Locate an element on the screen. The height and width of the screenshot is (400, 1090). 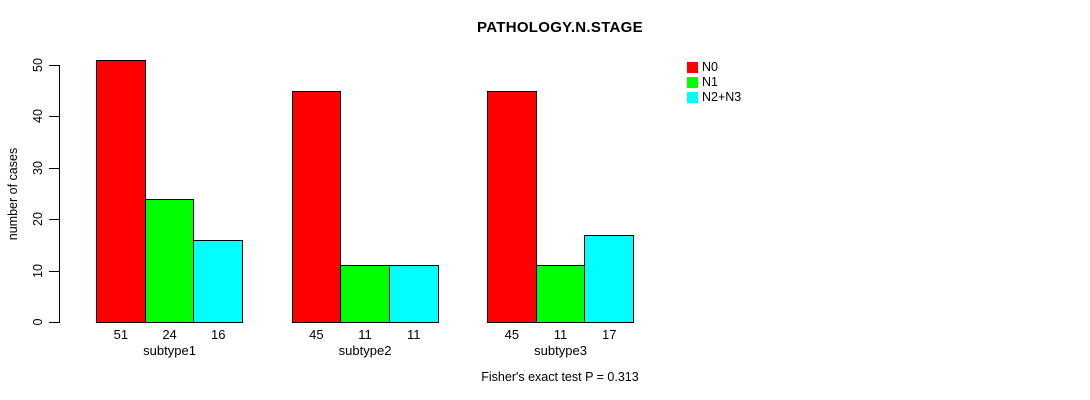
bar-value-label-subtype2-N0: 45 is located at coordinates (316, 334).